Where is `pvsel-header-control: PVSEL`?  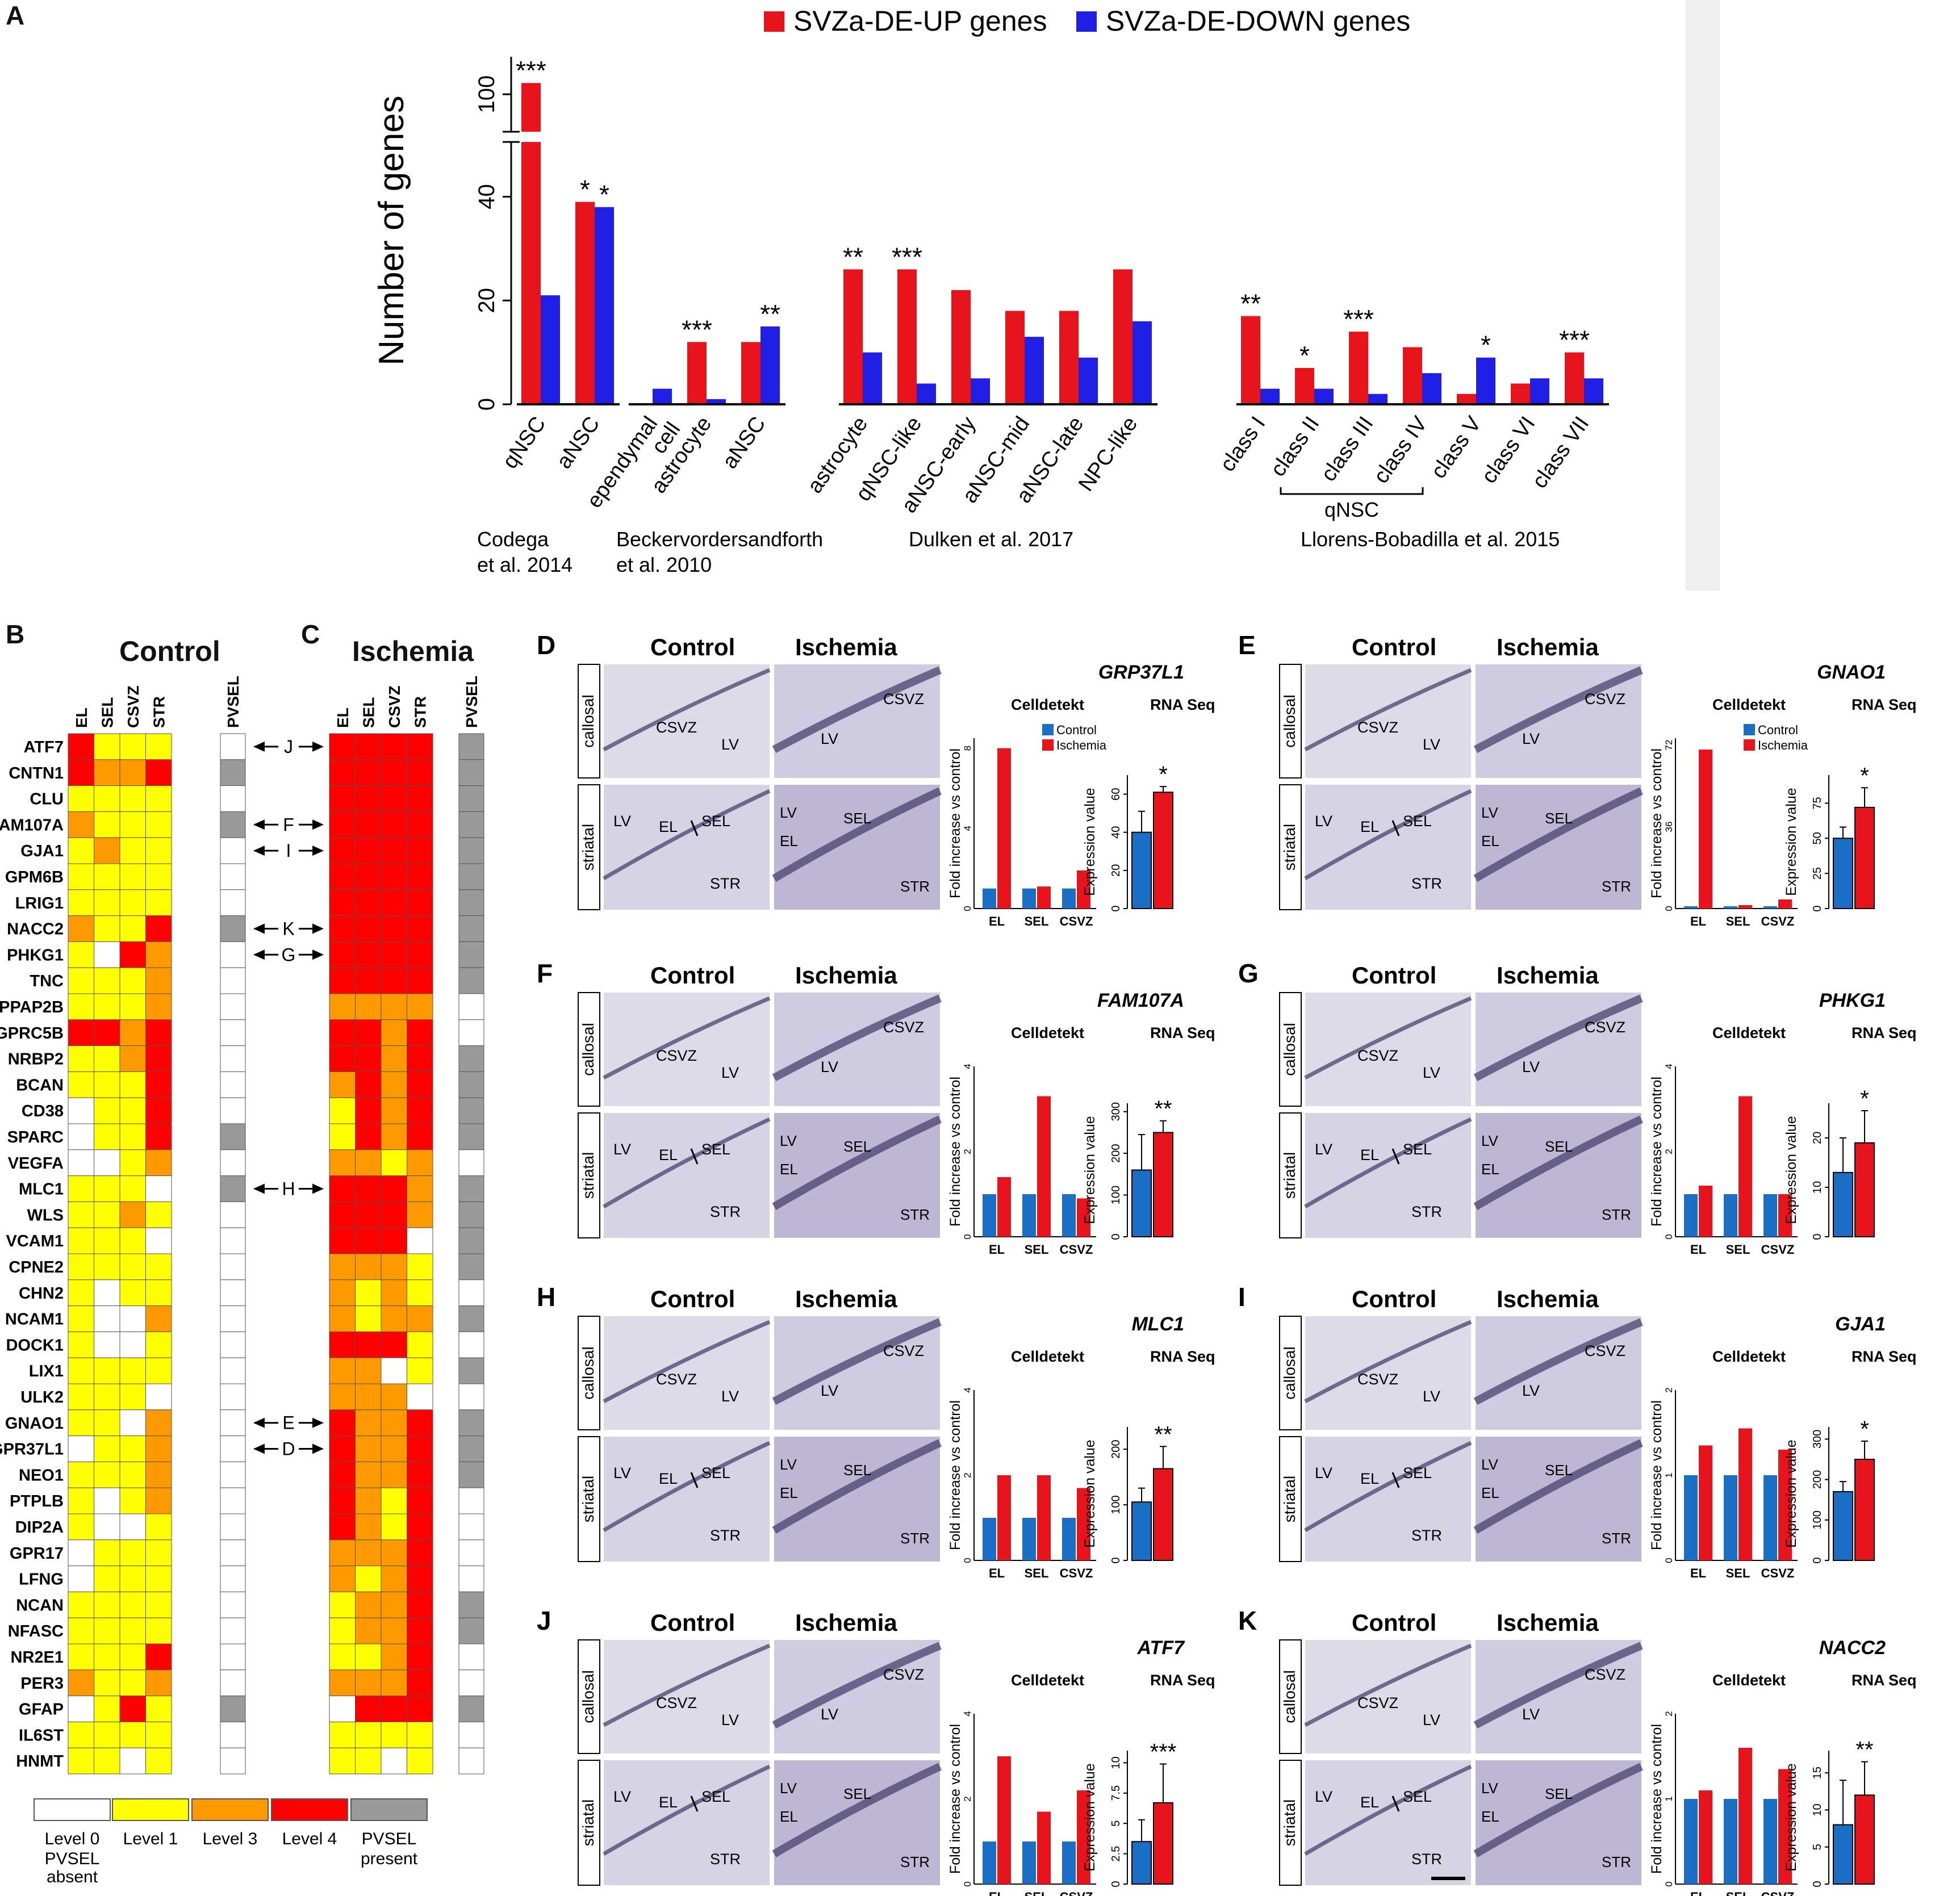 pvsel-header-control: PVSEL is located at coordinates (233, 702).